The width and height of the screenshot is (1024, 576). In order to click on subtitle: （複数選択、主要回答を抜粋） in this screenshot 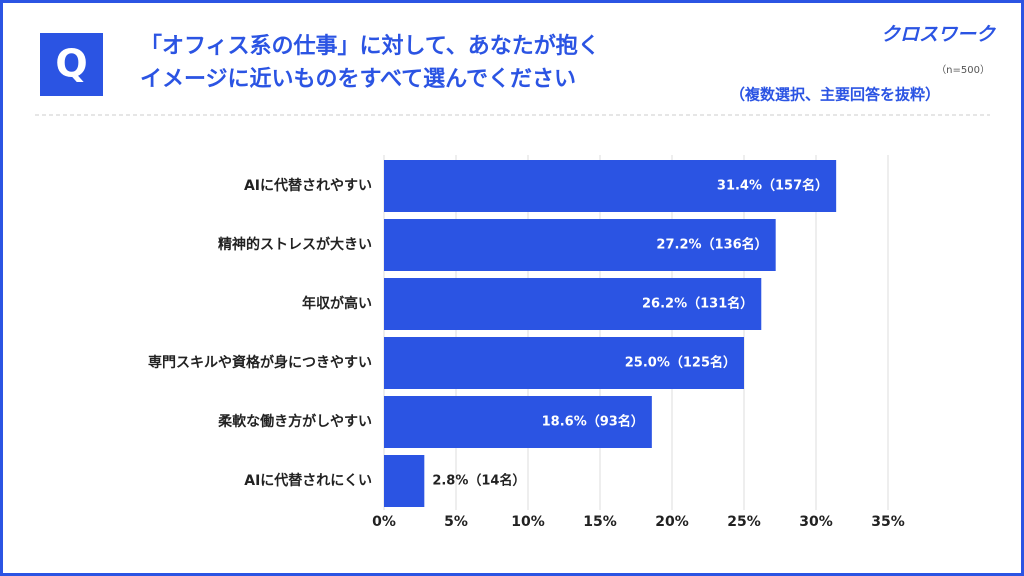, I will do `click(835, 95)`.